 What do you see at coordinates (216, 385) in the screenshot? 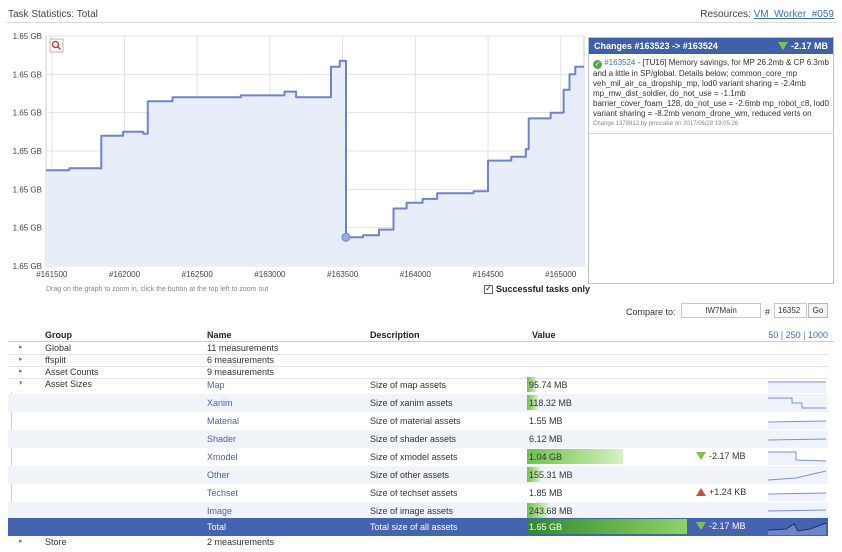
I see `measurement-name: Map` at bounding box center [216, 385].